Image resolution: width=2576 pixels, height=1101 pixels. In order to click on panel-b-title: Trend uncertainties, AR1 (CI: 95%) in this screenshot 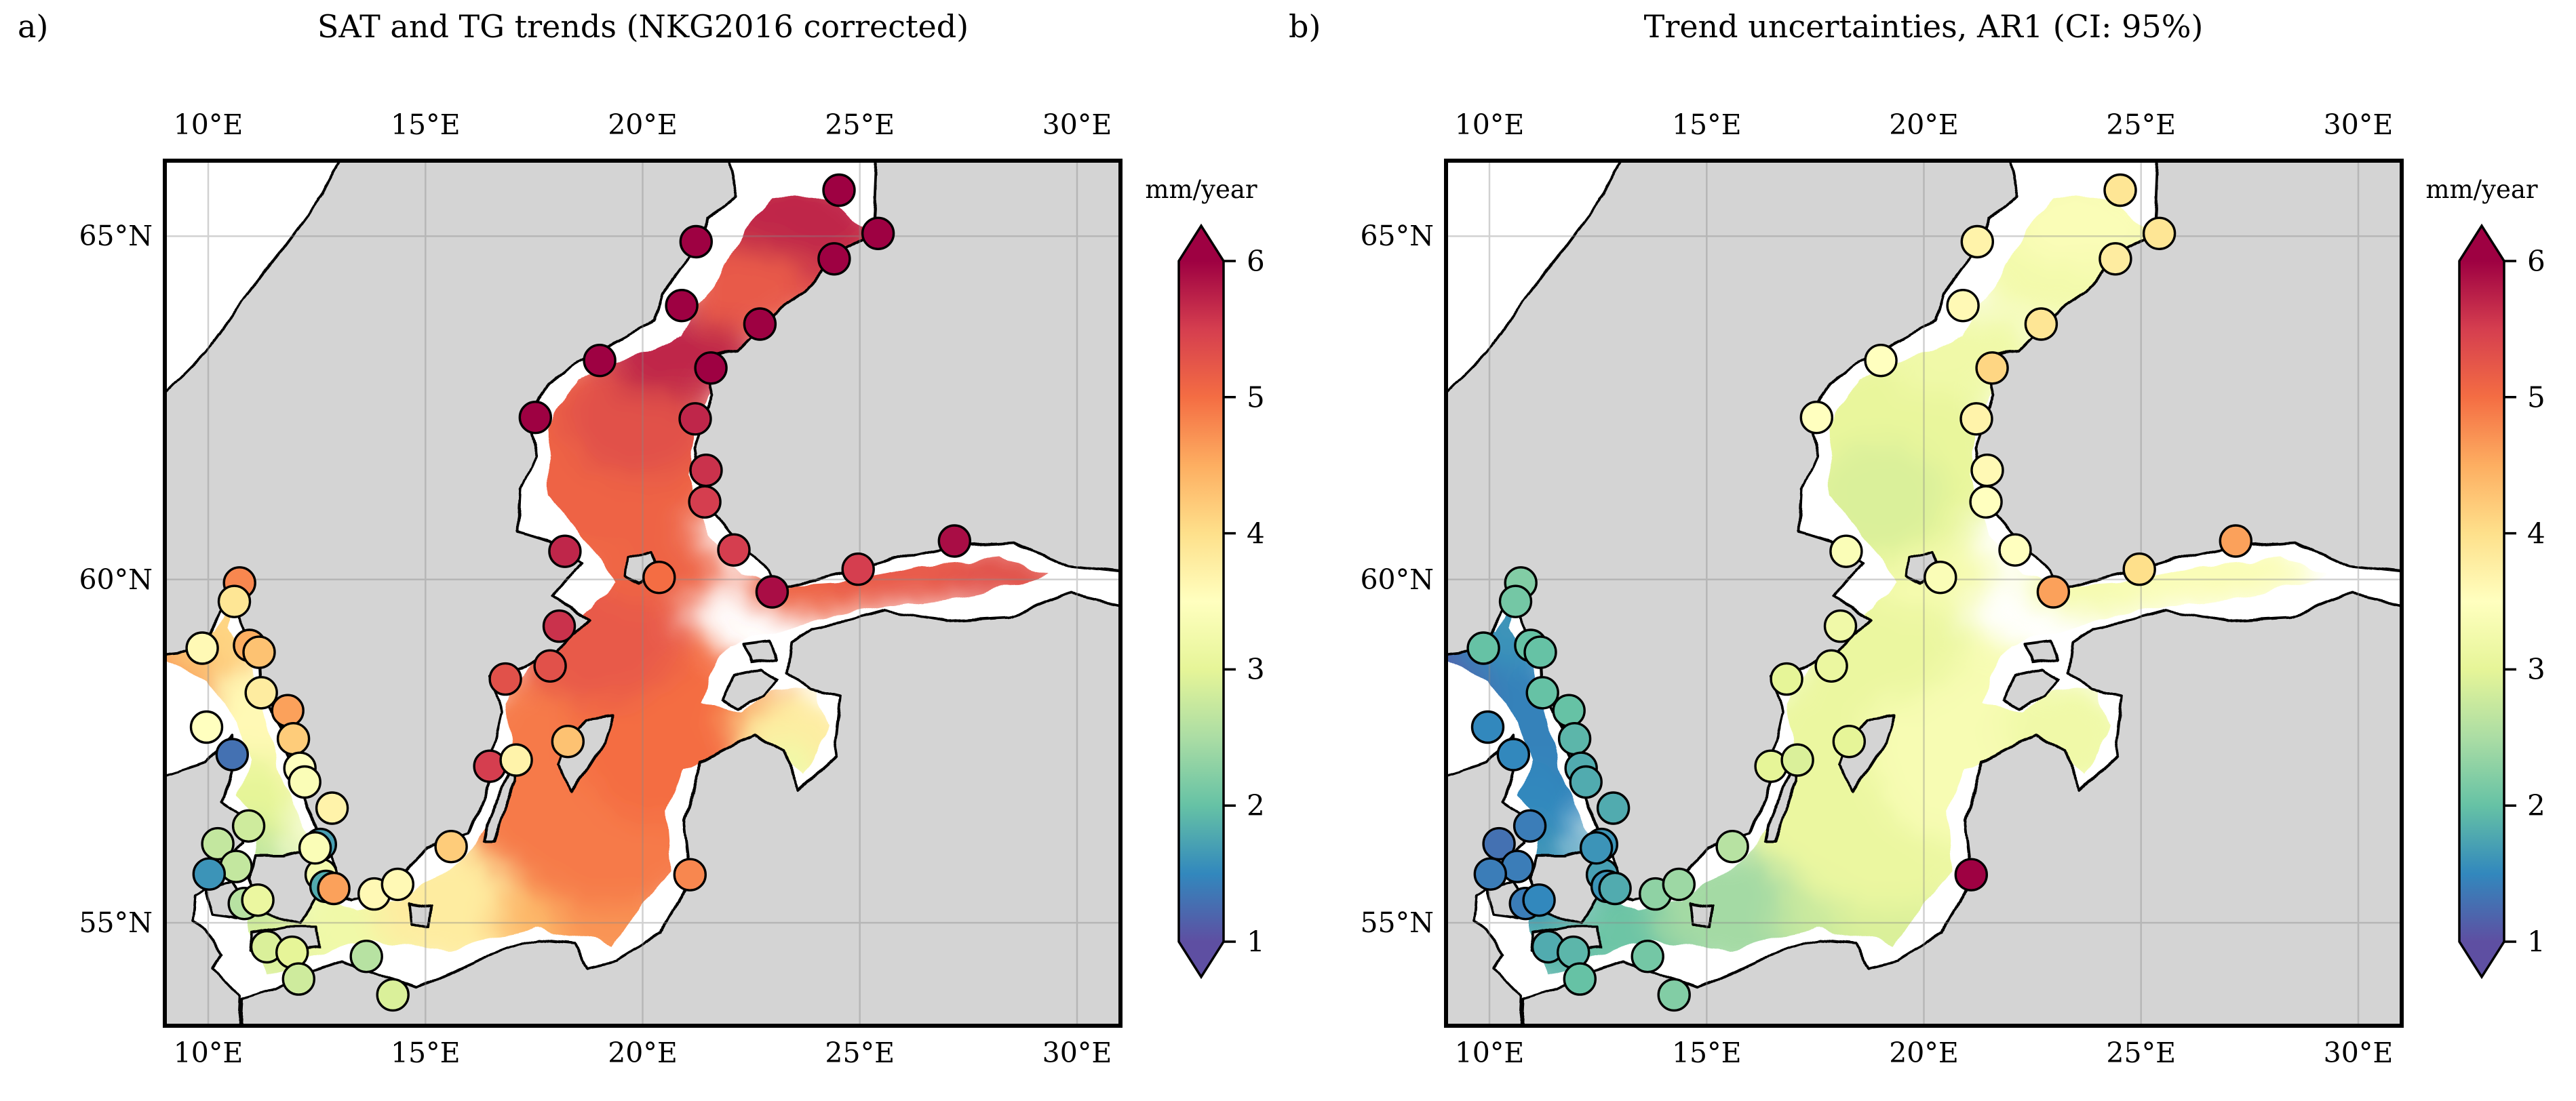, I will do `click(1923, 27)`.